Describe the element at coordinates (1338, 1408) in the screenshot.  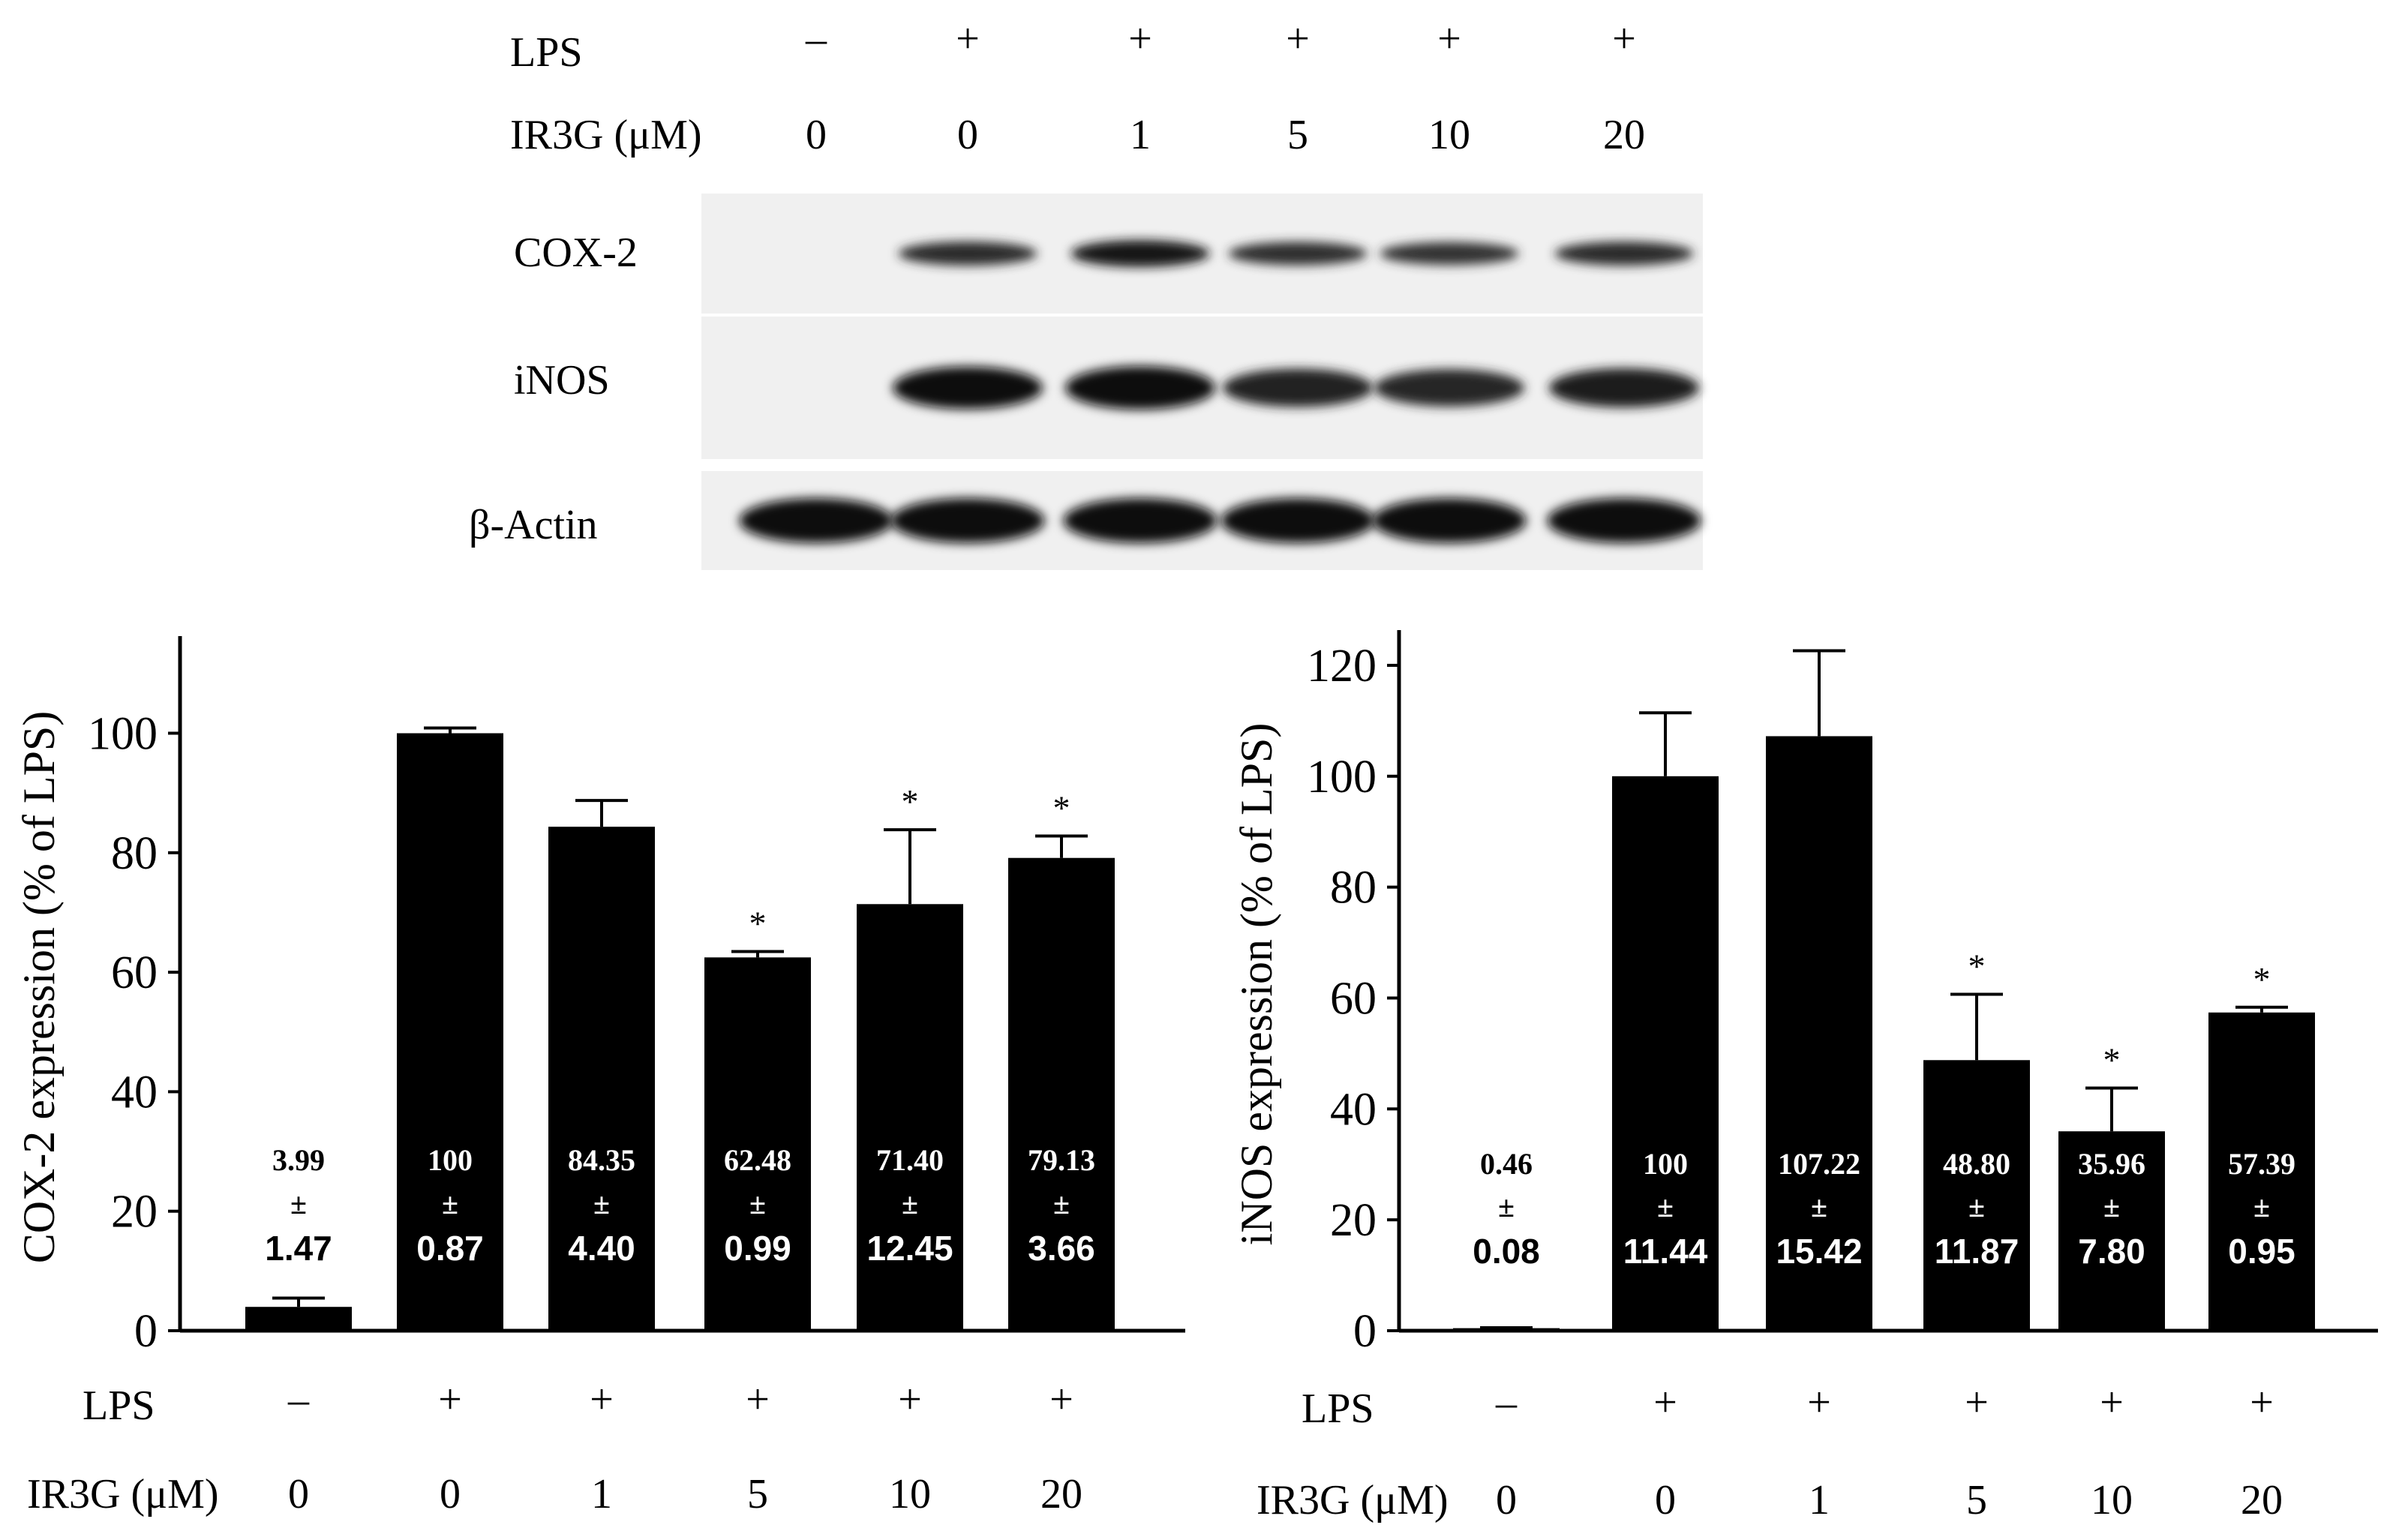
I see `lps-row-label: LPS` at that location.